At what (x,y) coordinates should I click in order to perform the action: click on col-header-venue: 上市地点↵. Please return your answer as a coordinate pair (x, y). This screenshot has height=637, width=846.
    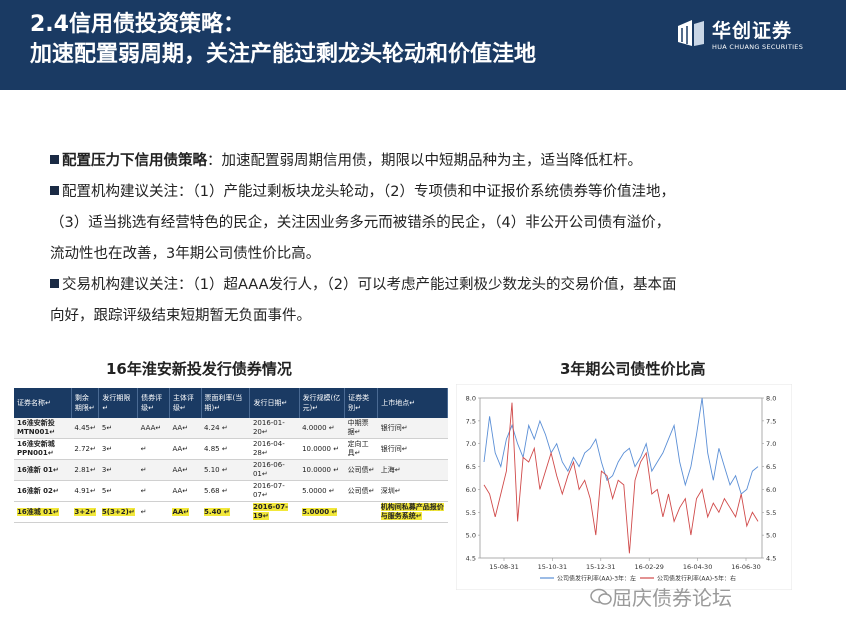
    Looking at the image, I should click on (412, 403).